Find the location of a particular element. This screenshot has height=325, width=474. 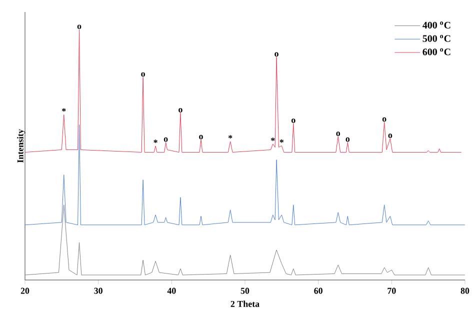

y-axis-title: Intensity is located at coordinates (21, 146).